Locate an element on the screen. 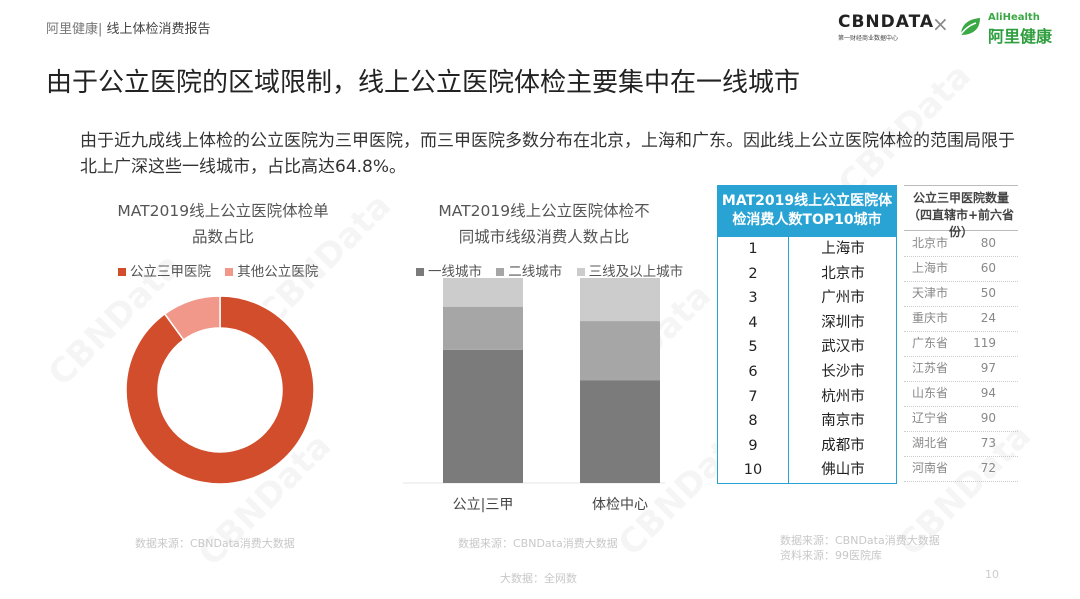 This screenshot has width=1080, height=599. top10-row: 9 成都市 is located at coordinates (807, 446).